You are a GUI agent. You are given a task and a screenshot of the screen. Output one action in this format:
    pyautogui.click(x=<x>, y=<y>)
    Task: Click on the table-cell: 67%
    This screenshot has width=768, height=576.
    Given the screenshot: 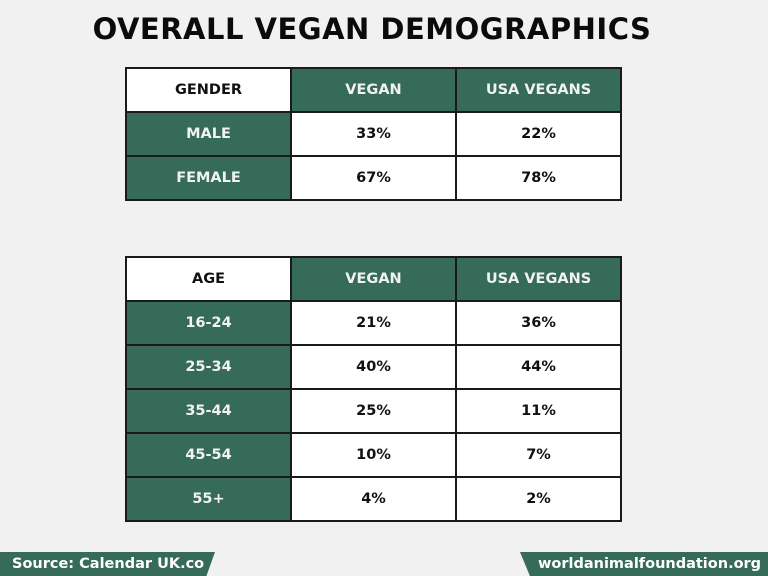 What is the action you would take?
    pyautogui.click(x=373, y=178)
    